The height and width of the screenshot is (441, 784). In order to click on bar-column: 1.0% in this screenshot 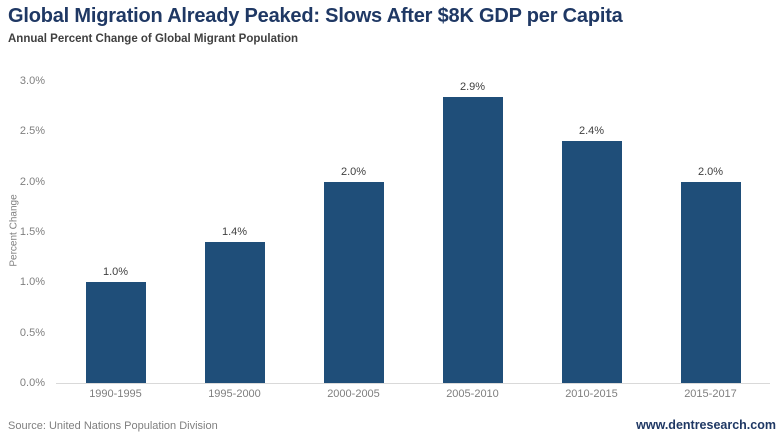, I will do `click(115, 232)`.